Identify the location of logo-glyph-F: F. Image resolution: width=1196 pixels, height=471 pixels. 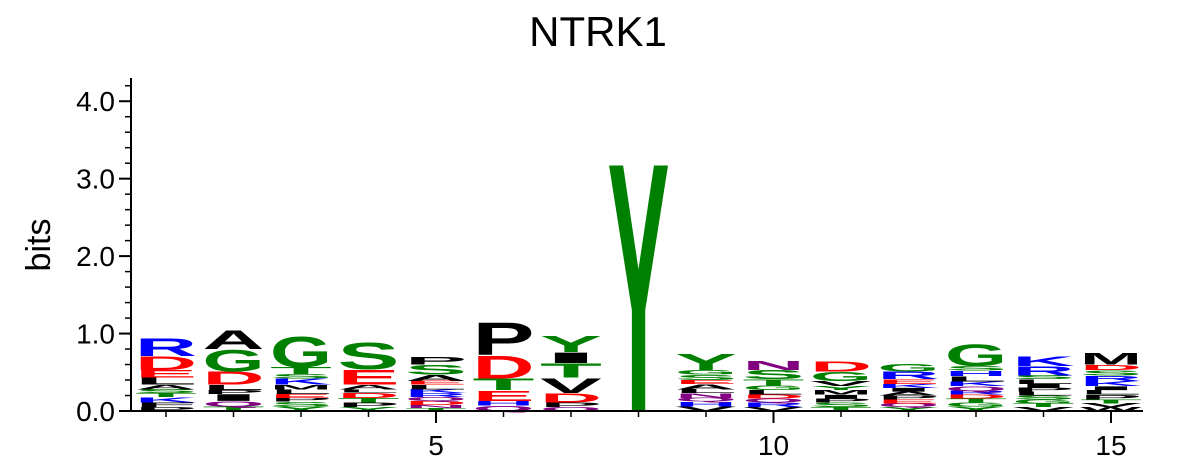
(166, 404).